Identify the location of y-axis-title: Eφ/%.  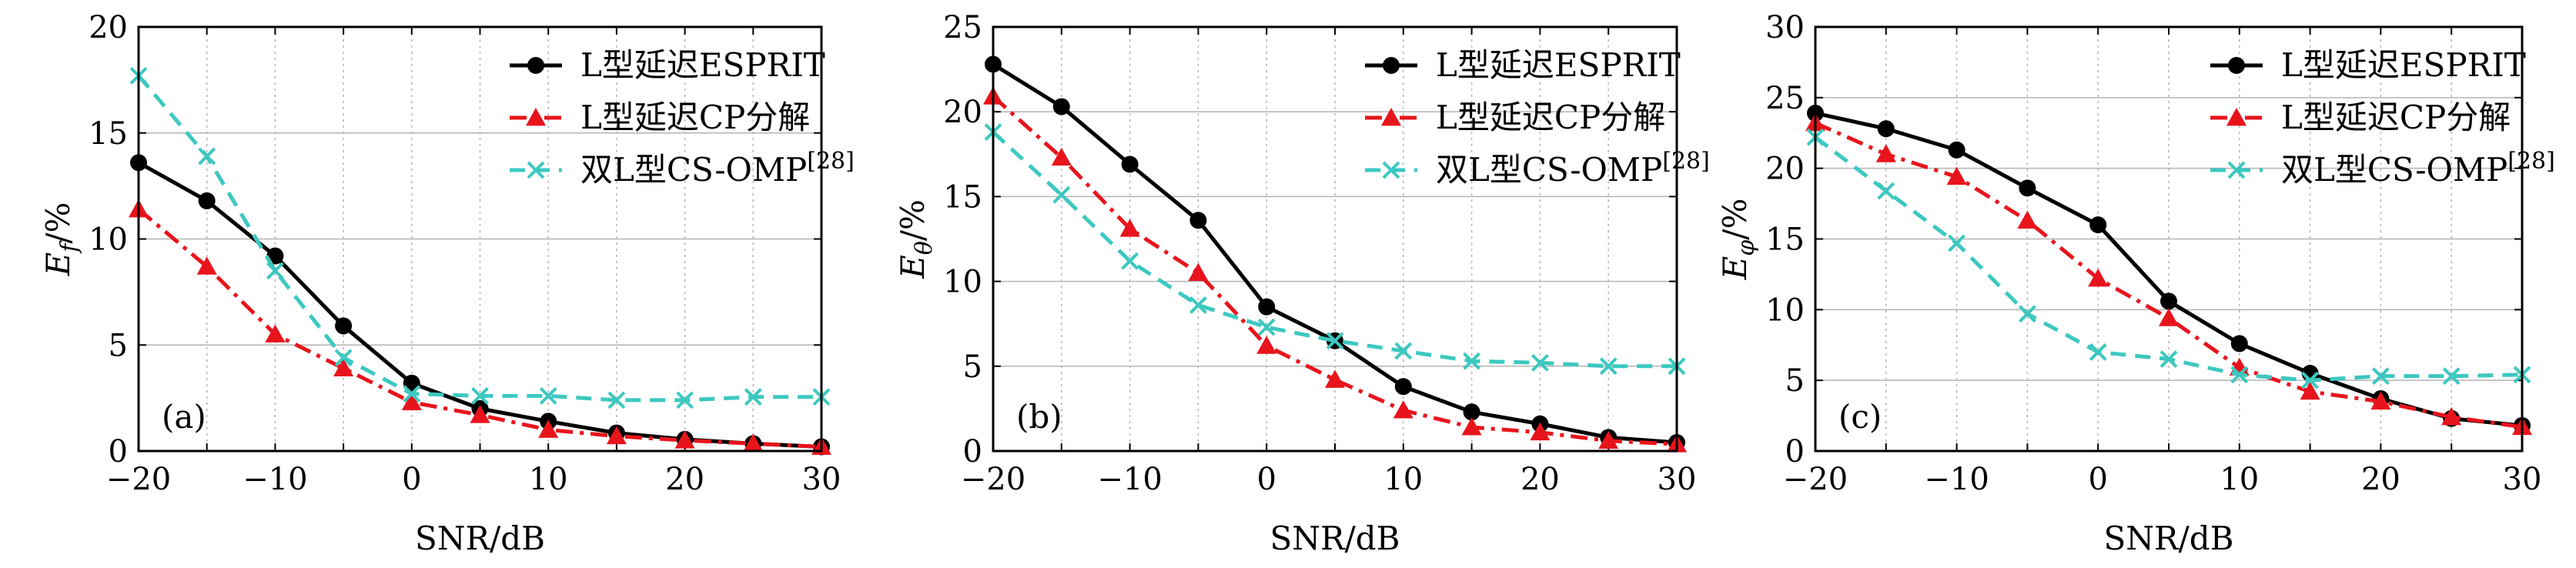
(1738, 240).